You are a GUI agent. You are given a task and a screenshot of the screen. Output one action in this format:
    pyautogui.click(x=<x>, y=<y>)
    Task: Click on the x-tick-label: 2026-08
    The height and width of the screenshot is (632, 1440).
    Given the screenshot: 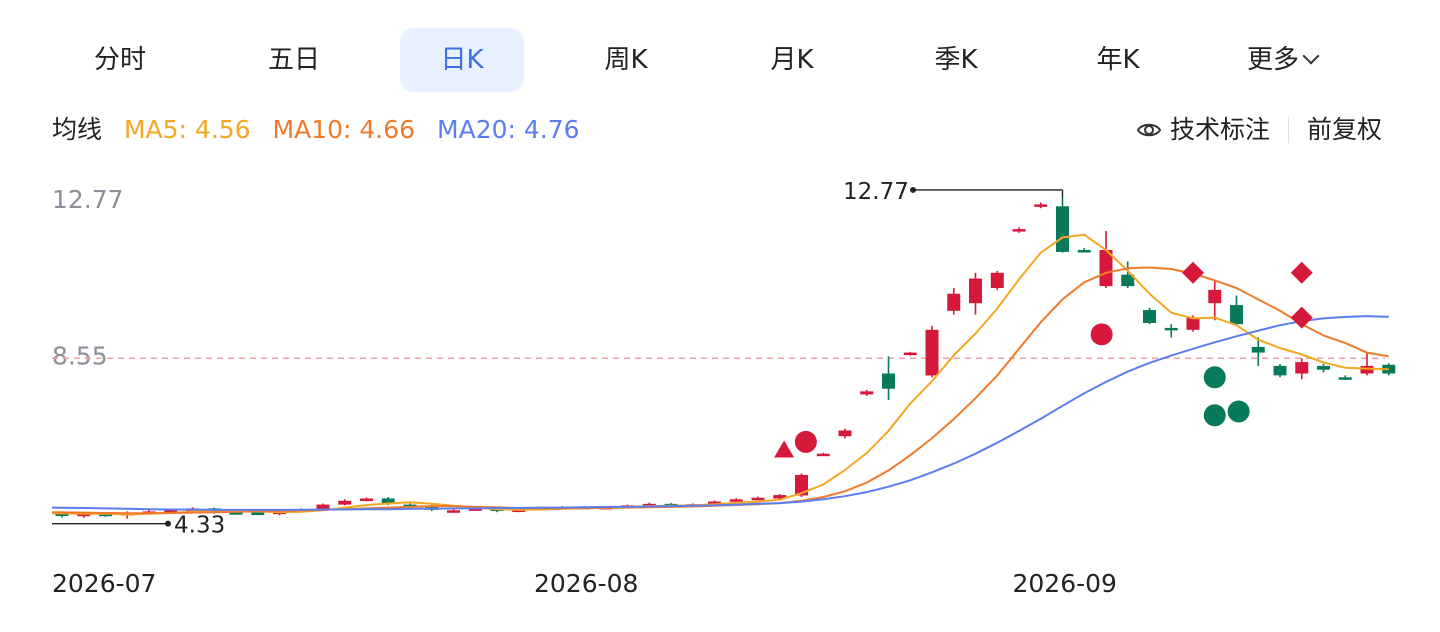 What is the action you would take?
    pyautogui.click(x=586, y=583)
    